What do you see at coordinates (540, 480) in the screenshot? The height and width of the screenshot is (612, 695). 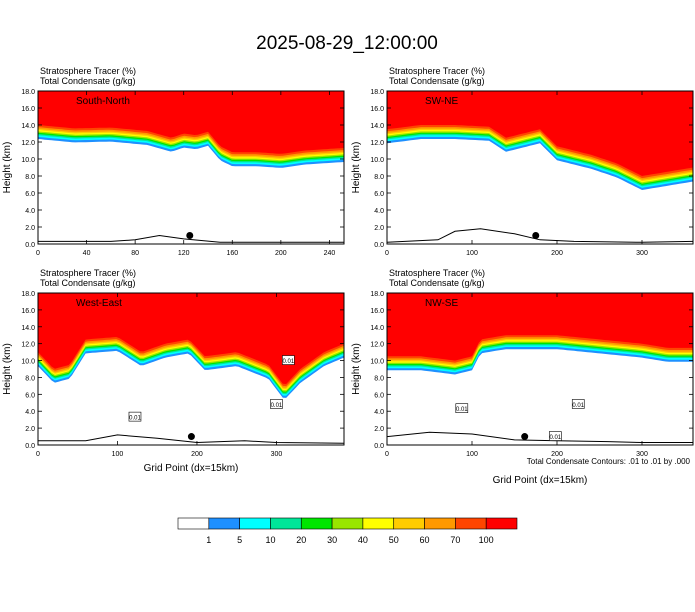 I see `x-axis-label: Grid Point (dx=15km)` at bounding box center [540, 480].